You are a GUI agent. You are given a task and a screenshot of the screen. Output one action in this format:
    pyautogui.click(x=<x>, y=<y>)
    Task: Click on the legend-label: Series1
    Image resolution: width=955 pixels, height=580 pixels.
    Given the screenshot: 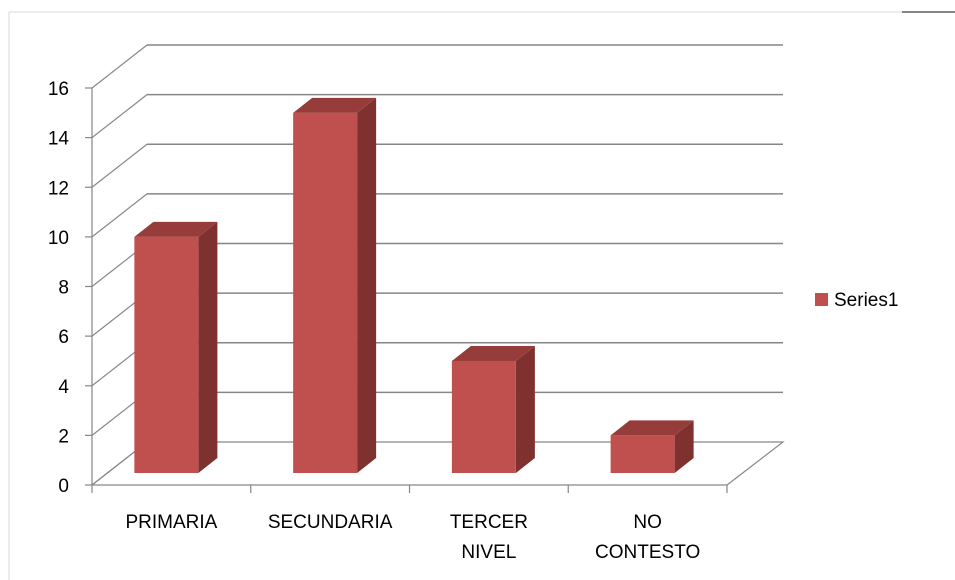 What is the action you would take?
    pyautogui.click(x=866, y=300)
    